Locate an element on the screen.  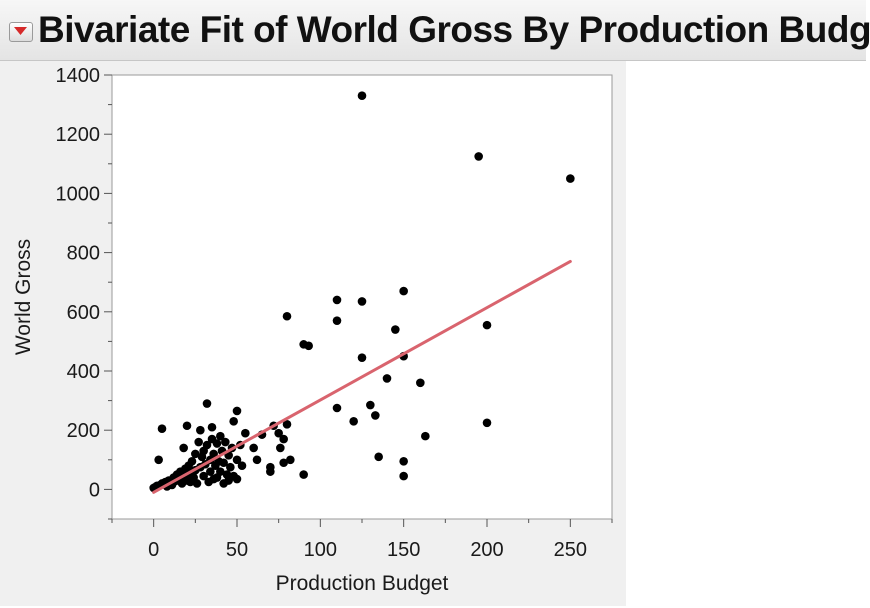
x-tick-label: 50 is located at coordinates (237, 550).